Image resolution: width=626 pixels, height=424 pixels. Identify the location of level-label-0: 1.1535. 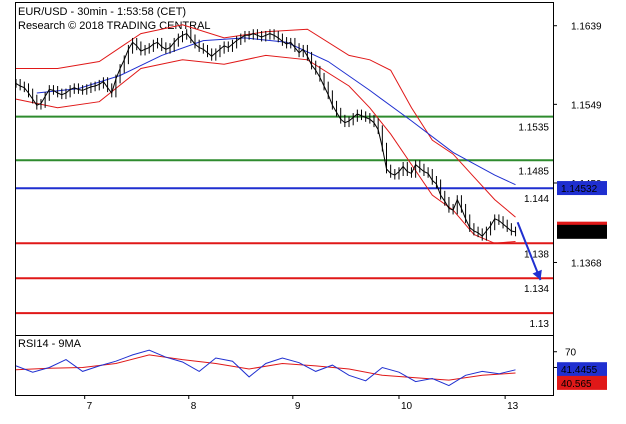
(533, 128).